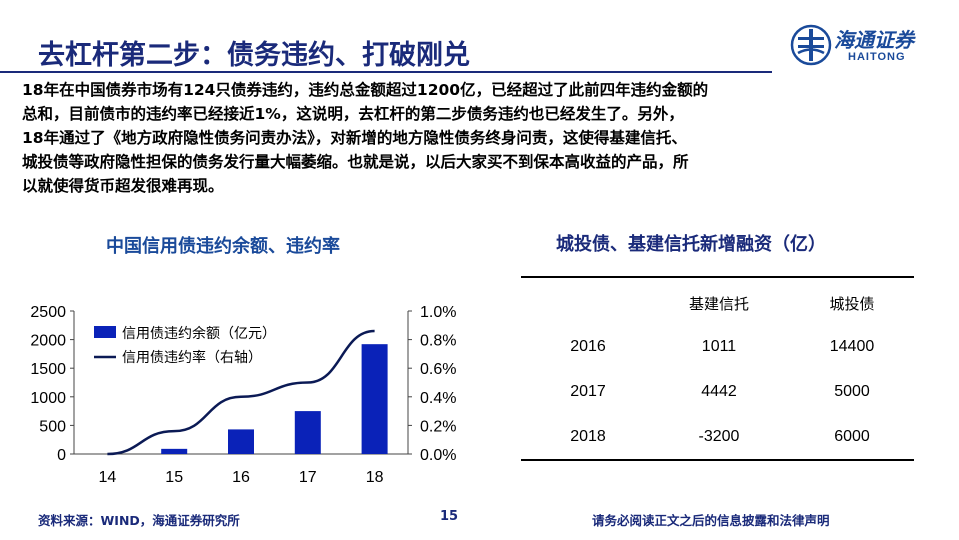 The width and height of the screenshot is (959, 540). Describe the element at coordinates (123, 186) in the screenshot. I see `body-line: 以就使得货币超发很难再现。` at that location.